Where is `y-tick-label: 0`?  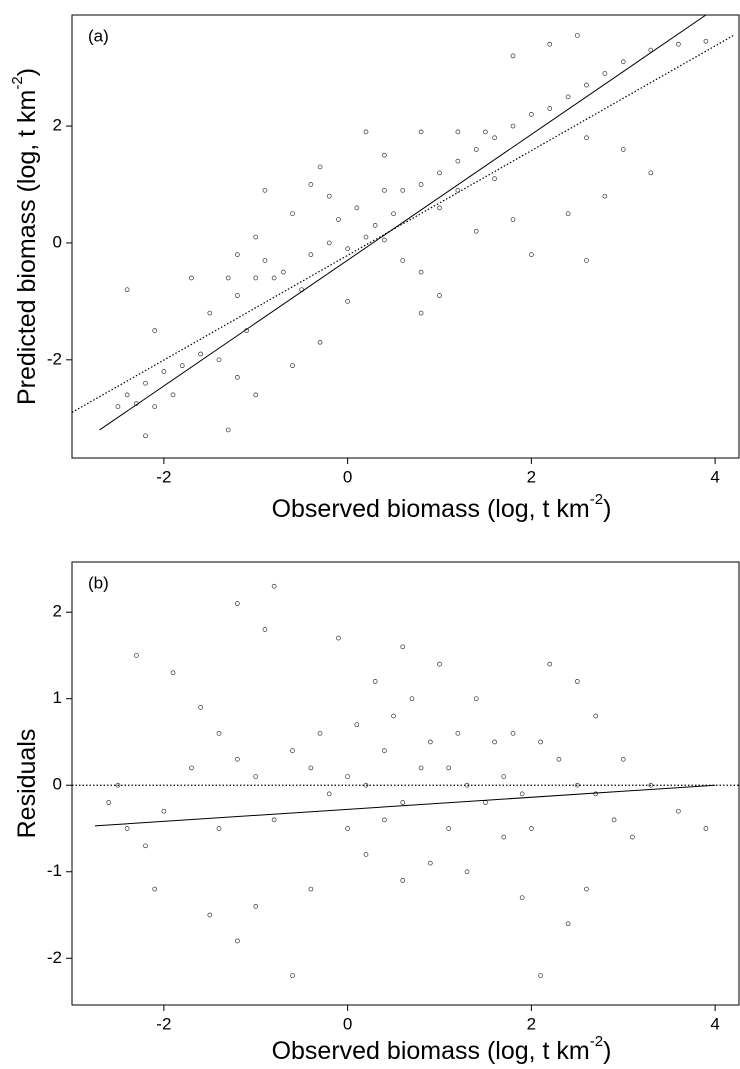
y-tick-label: 0 is located at coordinates (57, 241).